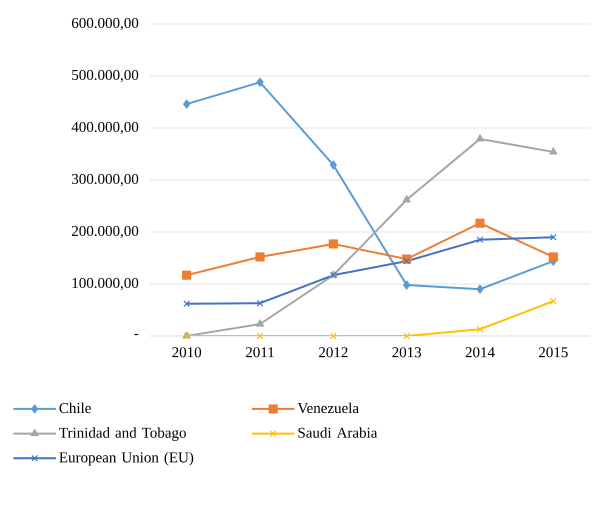 This screenshot has width=604, height=508. What do you see at coordinates (187, 352) in the screenshot?
I see `x-tick-label: 2010` at bounding box center [187, 352].